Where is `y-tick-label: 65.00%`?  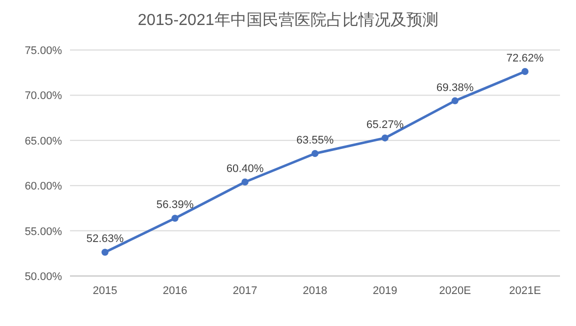 y-tick-label: 65.00% is located at coordinates (43, 141).